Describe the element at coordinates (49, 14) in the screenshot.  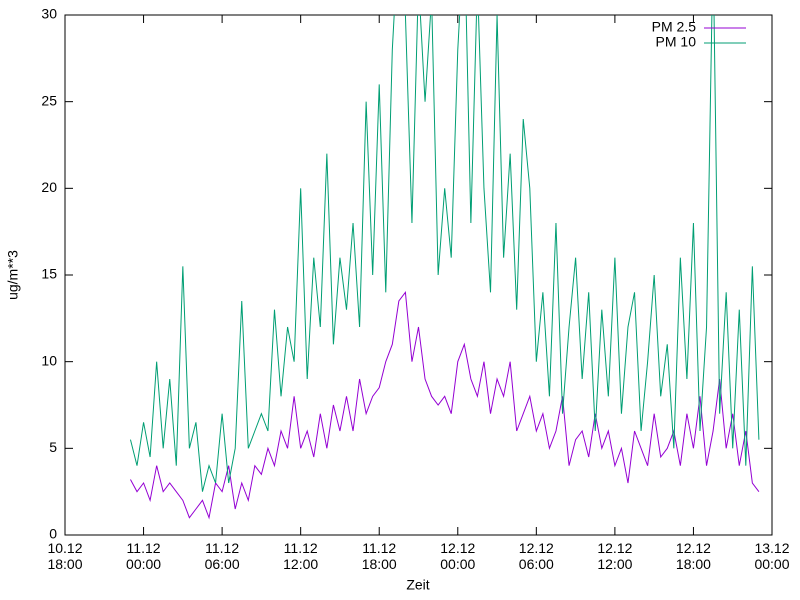
I see `y-tick-label: 30` at that location.